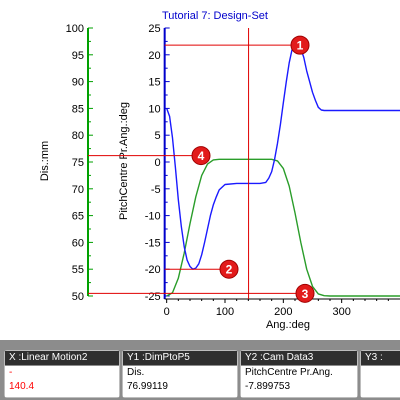  What do you see at coordinates (62, 381) in the screenshot?
I see `readout-x-body: - 140.4` at bounding box center [62, 381].